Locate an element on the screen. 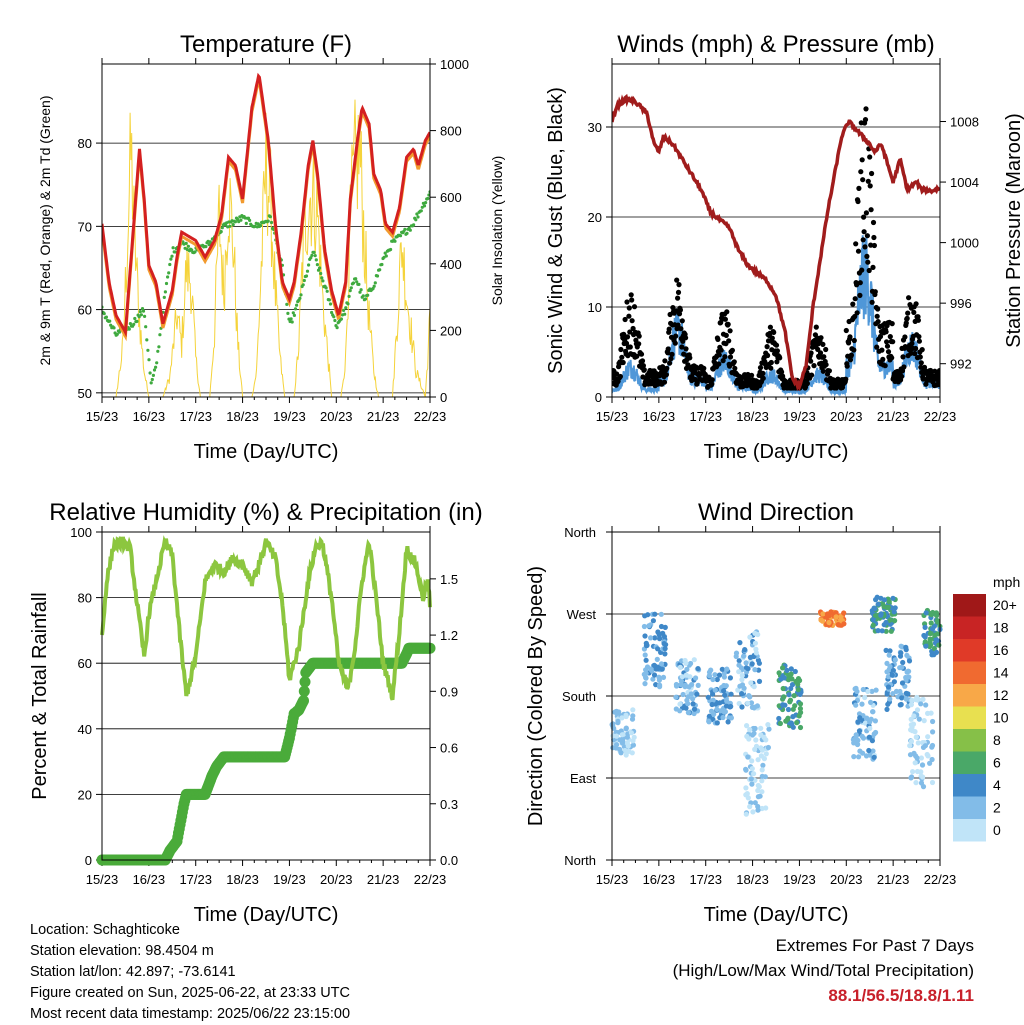 This screenshot has height=1025, width=1024. x-tick-label: 17/23 is located at coordinates (195, 416).